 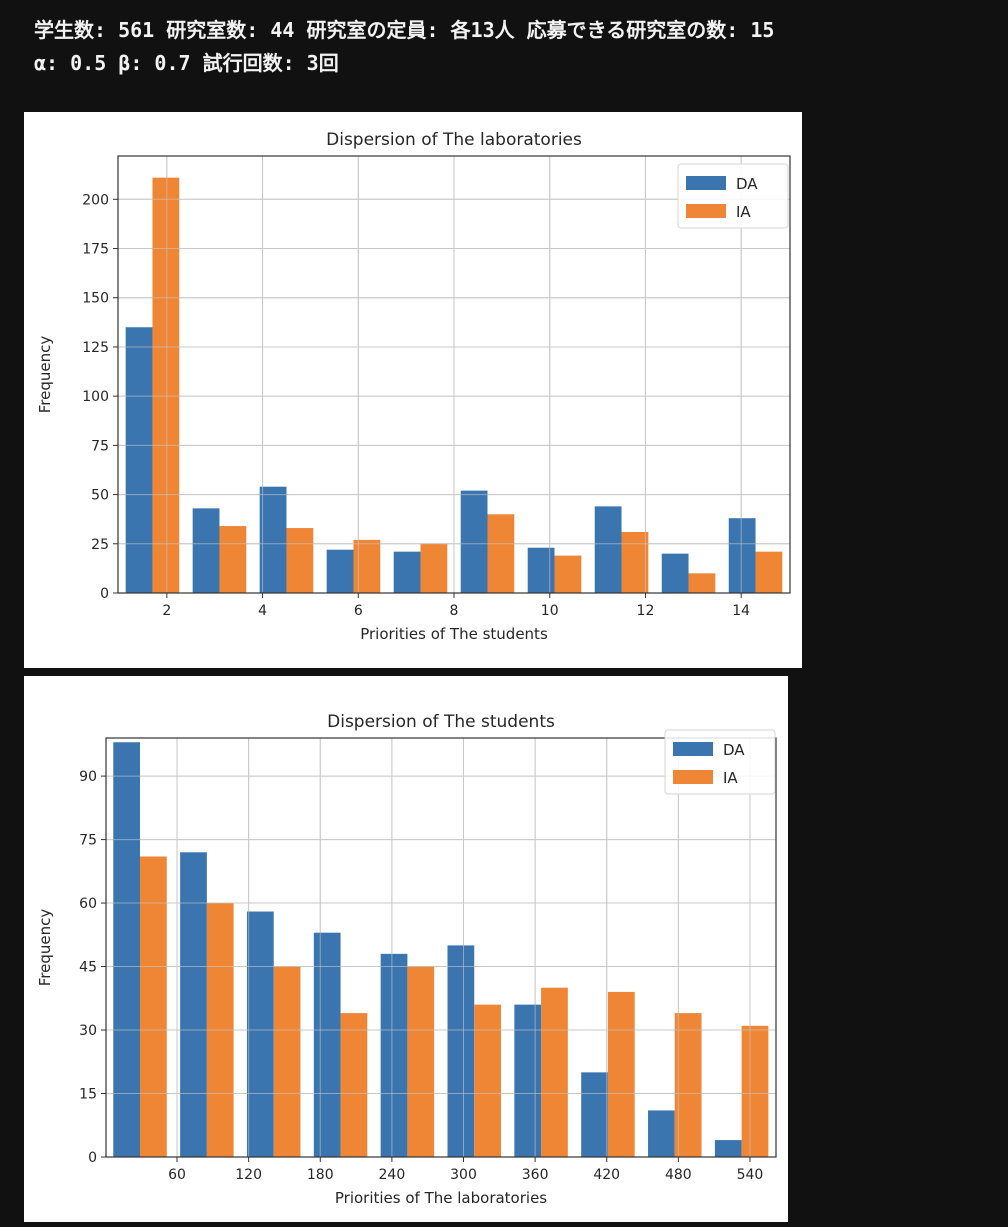 What do you see at coordinates (248, 1175) in the screenshot?
I see `x-tick-label: 120` at bounding box center [248, 1175].